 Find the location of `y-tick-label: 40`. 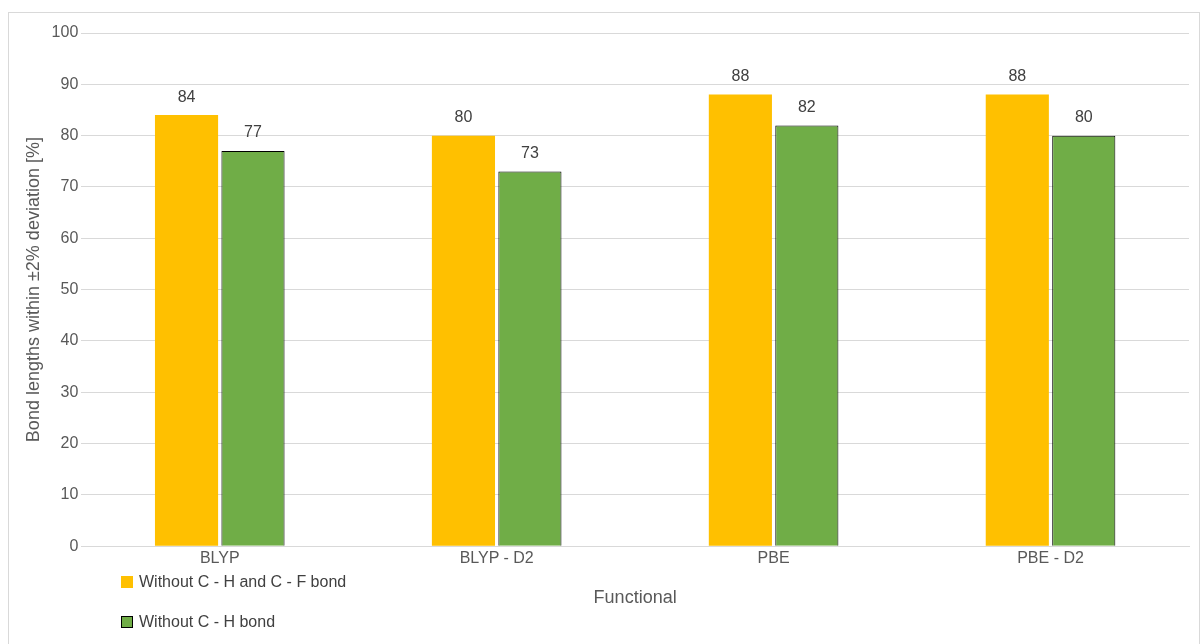

y-tick-label: 40 is located at coordinates (69, 340).